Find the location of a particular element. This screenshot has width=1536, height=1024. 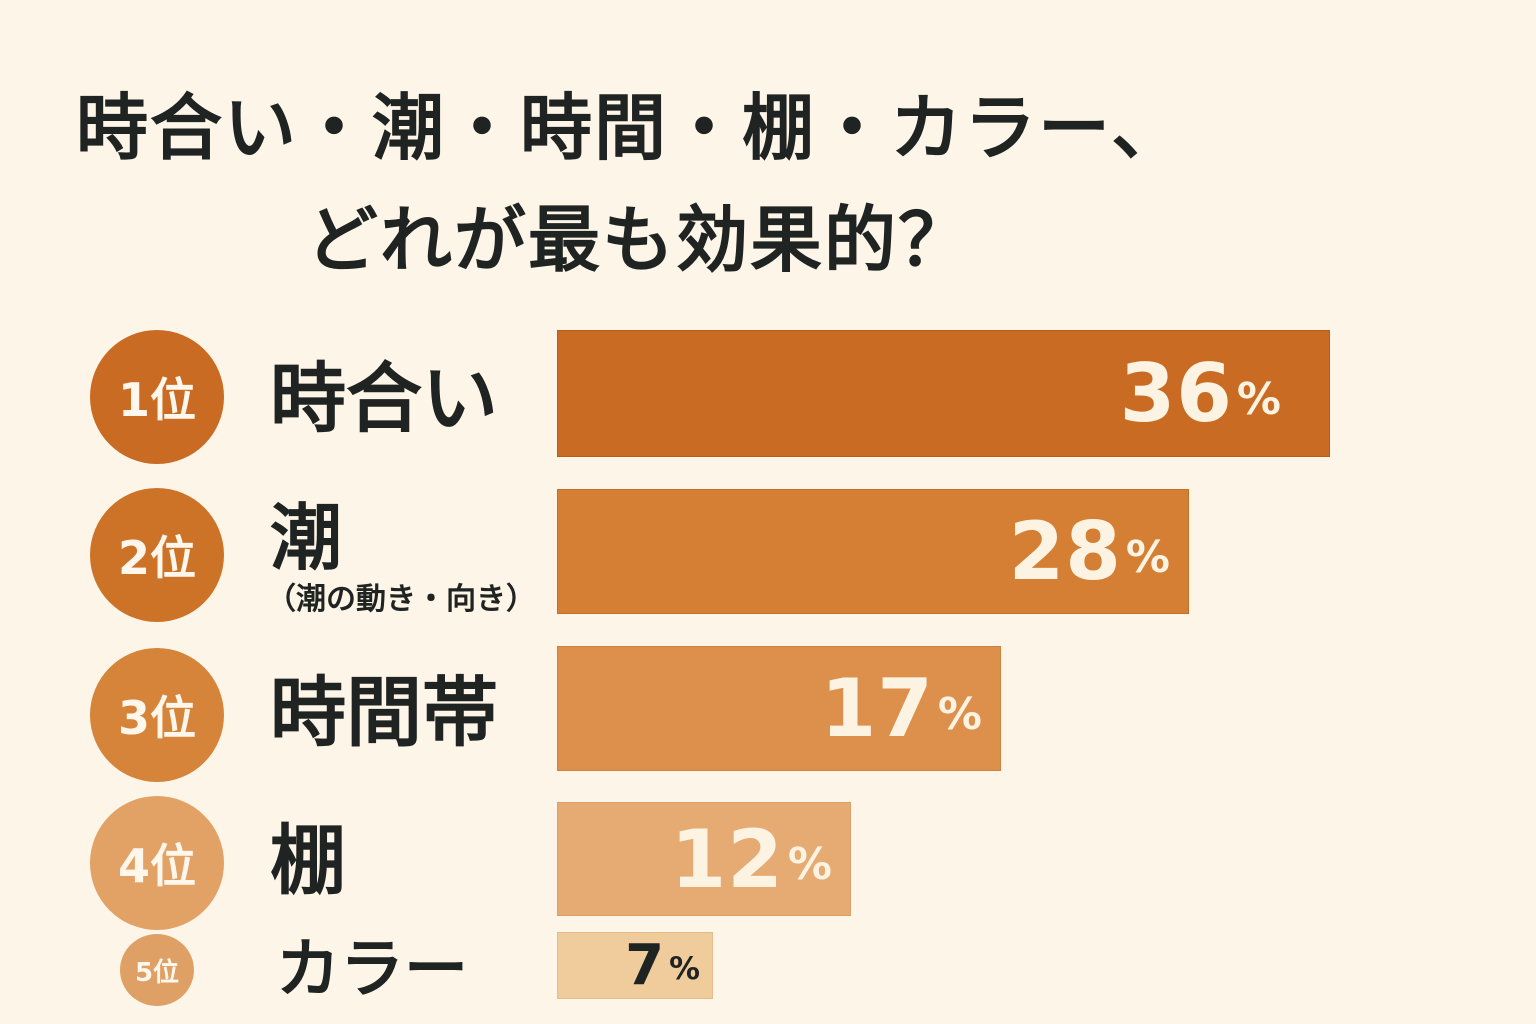

bar-unit-3: % is located at coordinates (959, 714).